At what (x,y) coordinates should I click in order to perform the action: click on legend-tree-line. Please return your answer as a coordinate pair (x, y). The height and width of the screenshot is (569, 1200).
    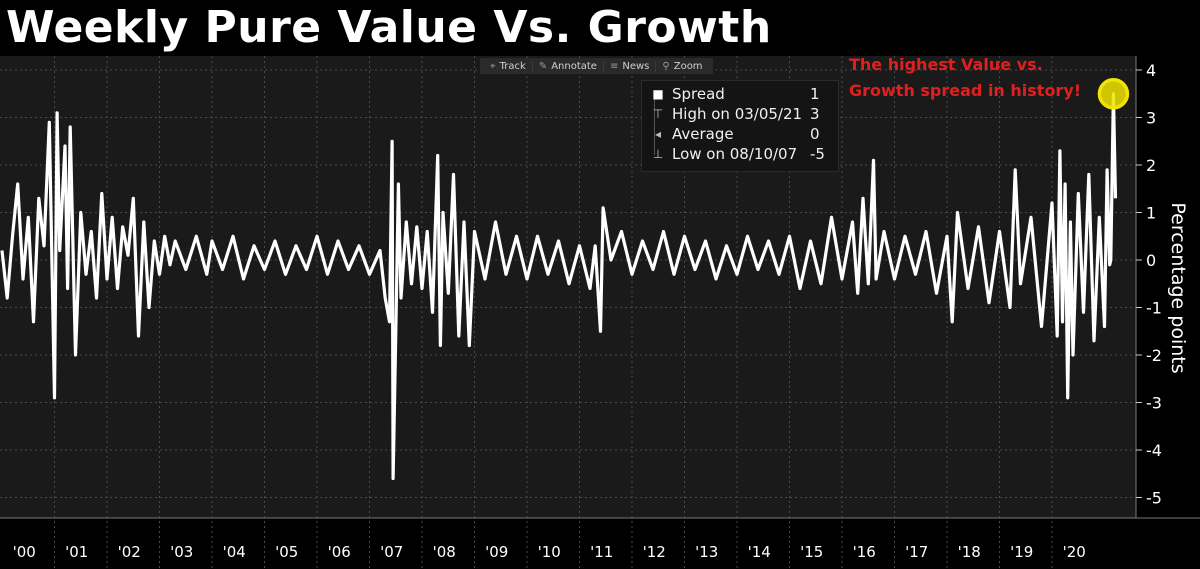
    Looking at the image, I should click on (654, 124).